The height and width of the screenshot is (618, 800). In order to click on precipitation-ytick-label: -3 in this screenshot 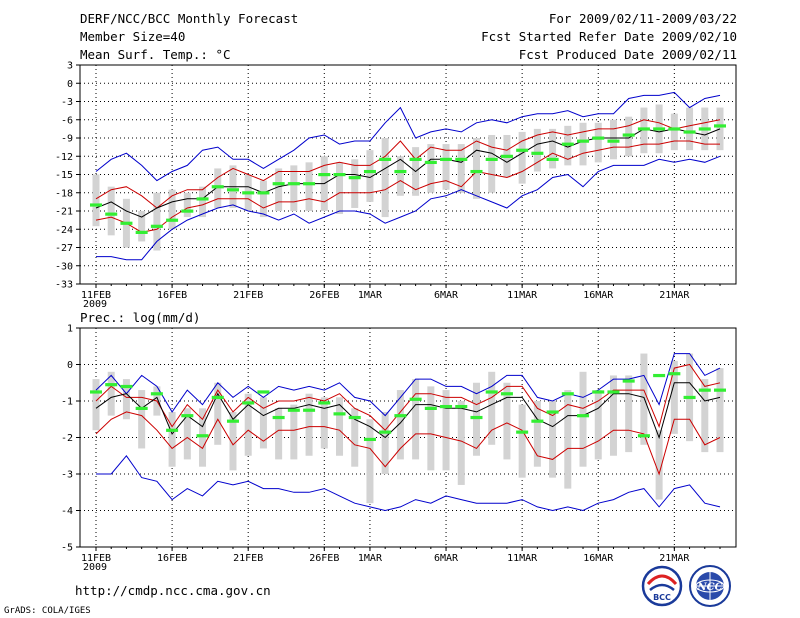, I will do `click(67, 475)`.